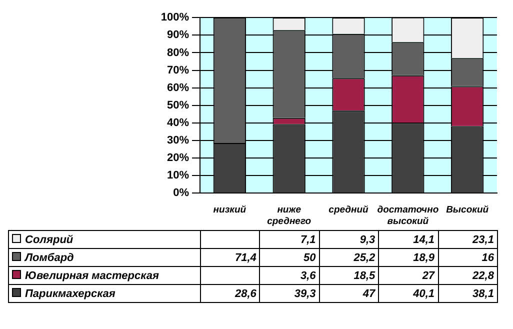 The height and width of the screenshot is (329, 513). What do you see at coordinates (178, 140) in the screenshot?
I see `y-tick-label: 30%` at bounding box center [178, 140].